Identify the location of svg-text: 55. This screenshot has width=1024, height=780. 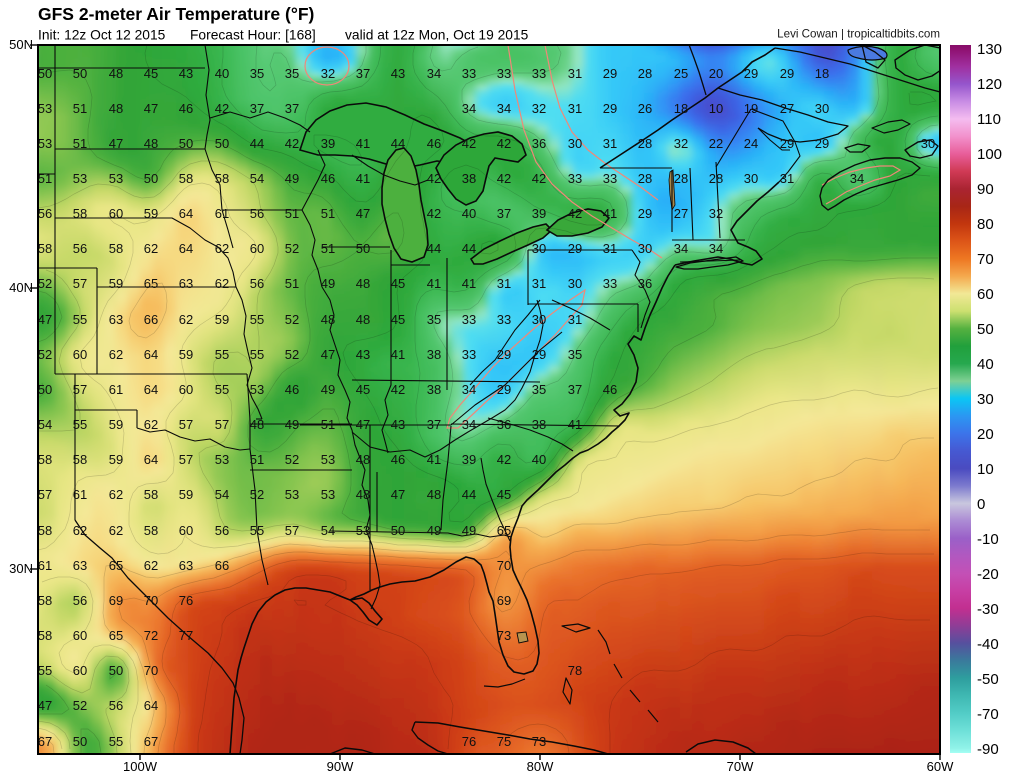
(257, 530).